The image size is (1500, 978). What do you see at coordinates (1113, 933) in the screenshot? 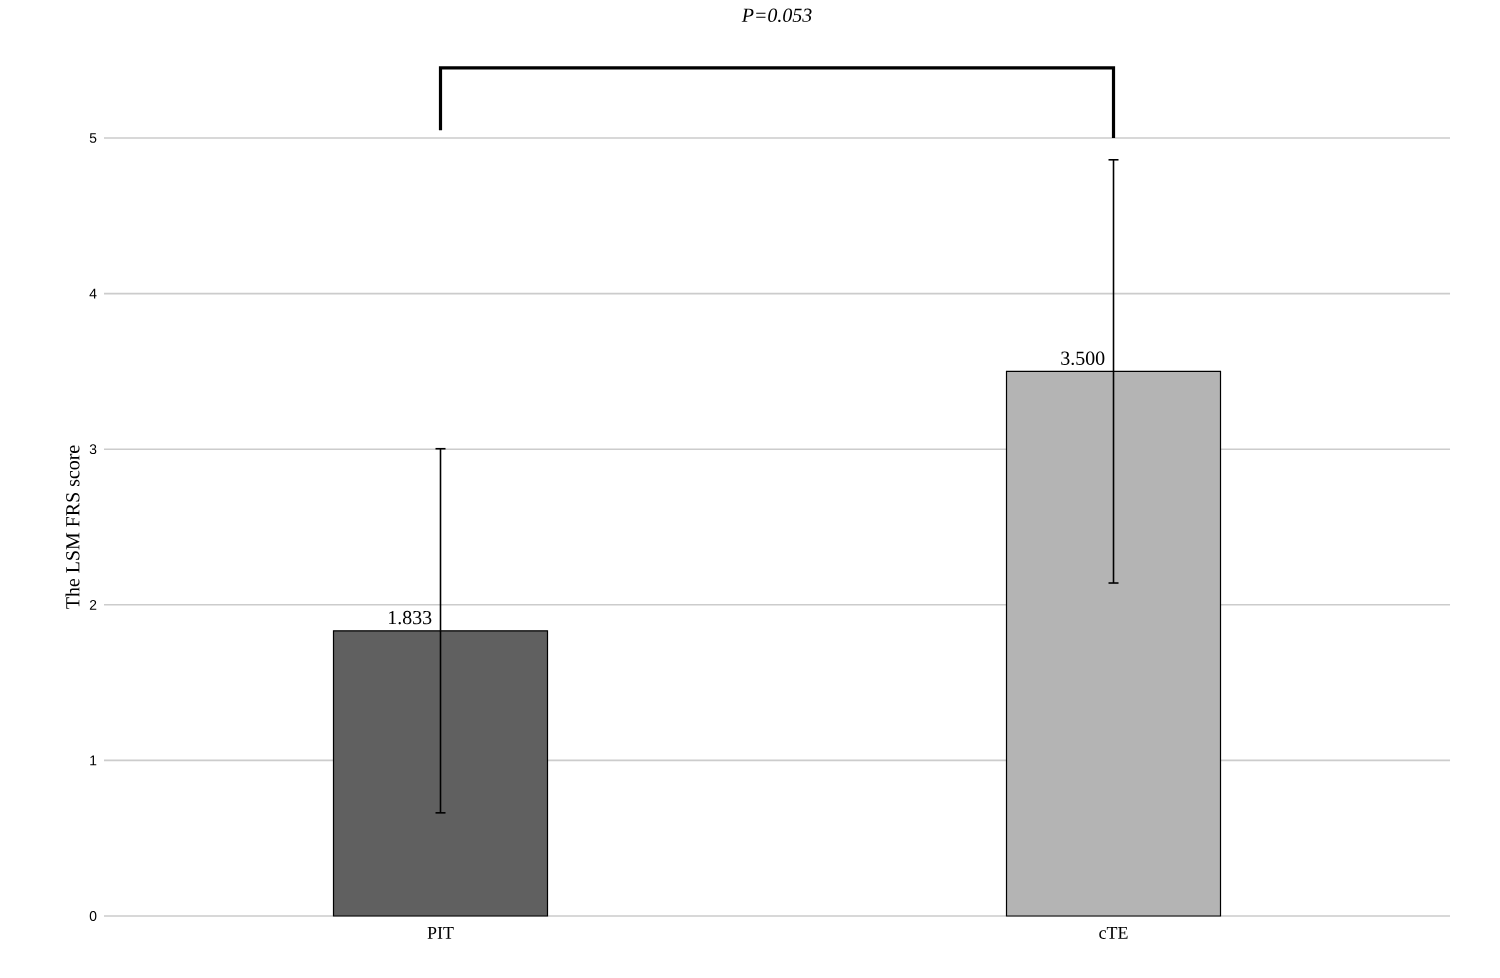
I see `x-tick-label: cTE` at bounding box center [1113, 933].